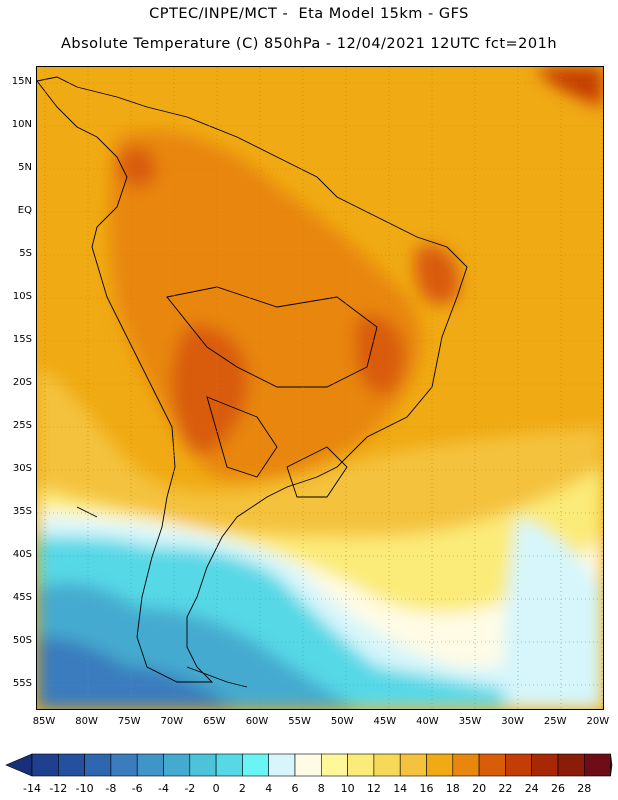 This screenshot has height=800, width=618. I want to click on latitude-label: 15N, so click(21, 81).